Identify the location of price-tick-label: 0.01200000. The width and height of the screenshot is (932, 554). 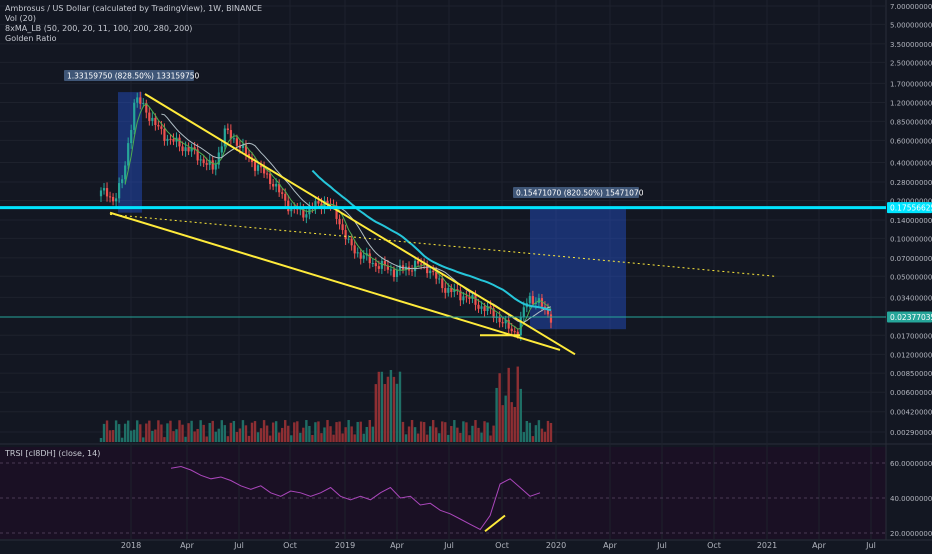
(911, 355).